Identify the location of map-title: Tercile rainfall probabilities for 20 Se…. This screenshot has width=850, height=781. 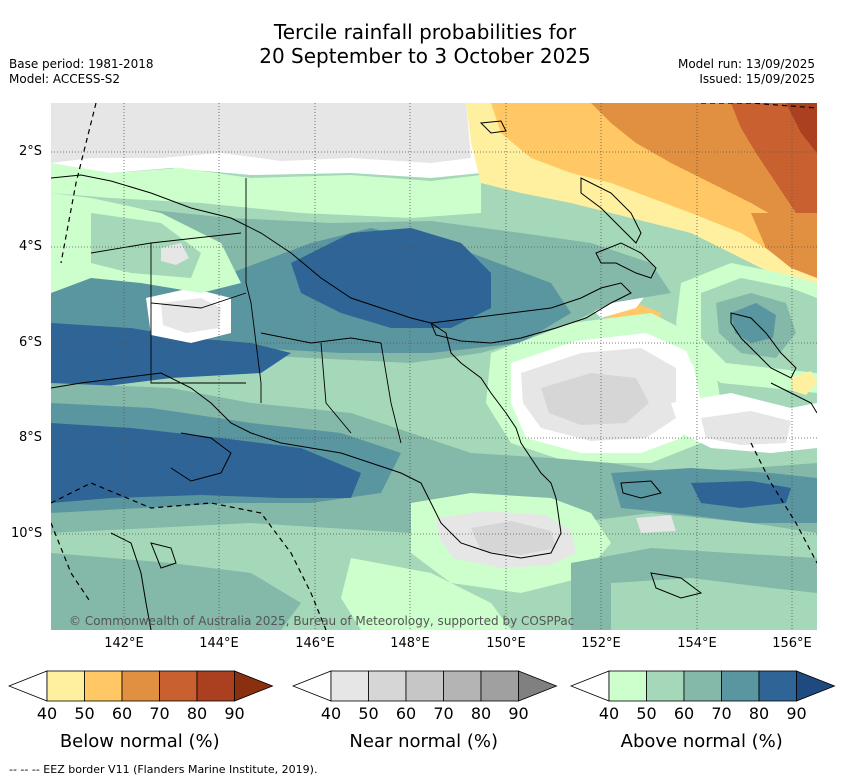
(425, 44).